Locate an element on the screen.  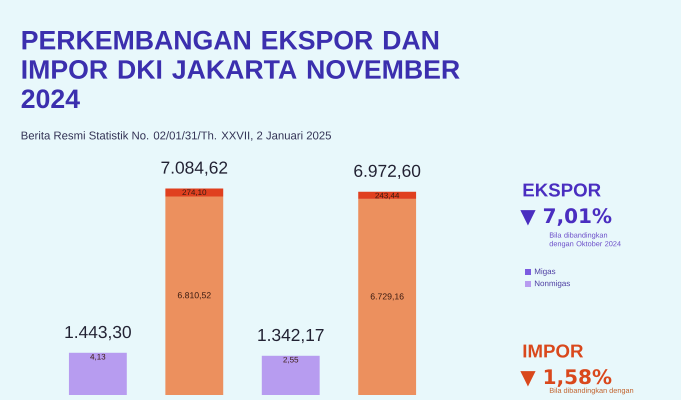
total-label: 6.972,60 is located at coordinates (387, 172).